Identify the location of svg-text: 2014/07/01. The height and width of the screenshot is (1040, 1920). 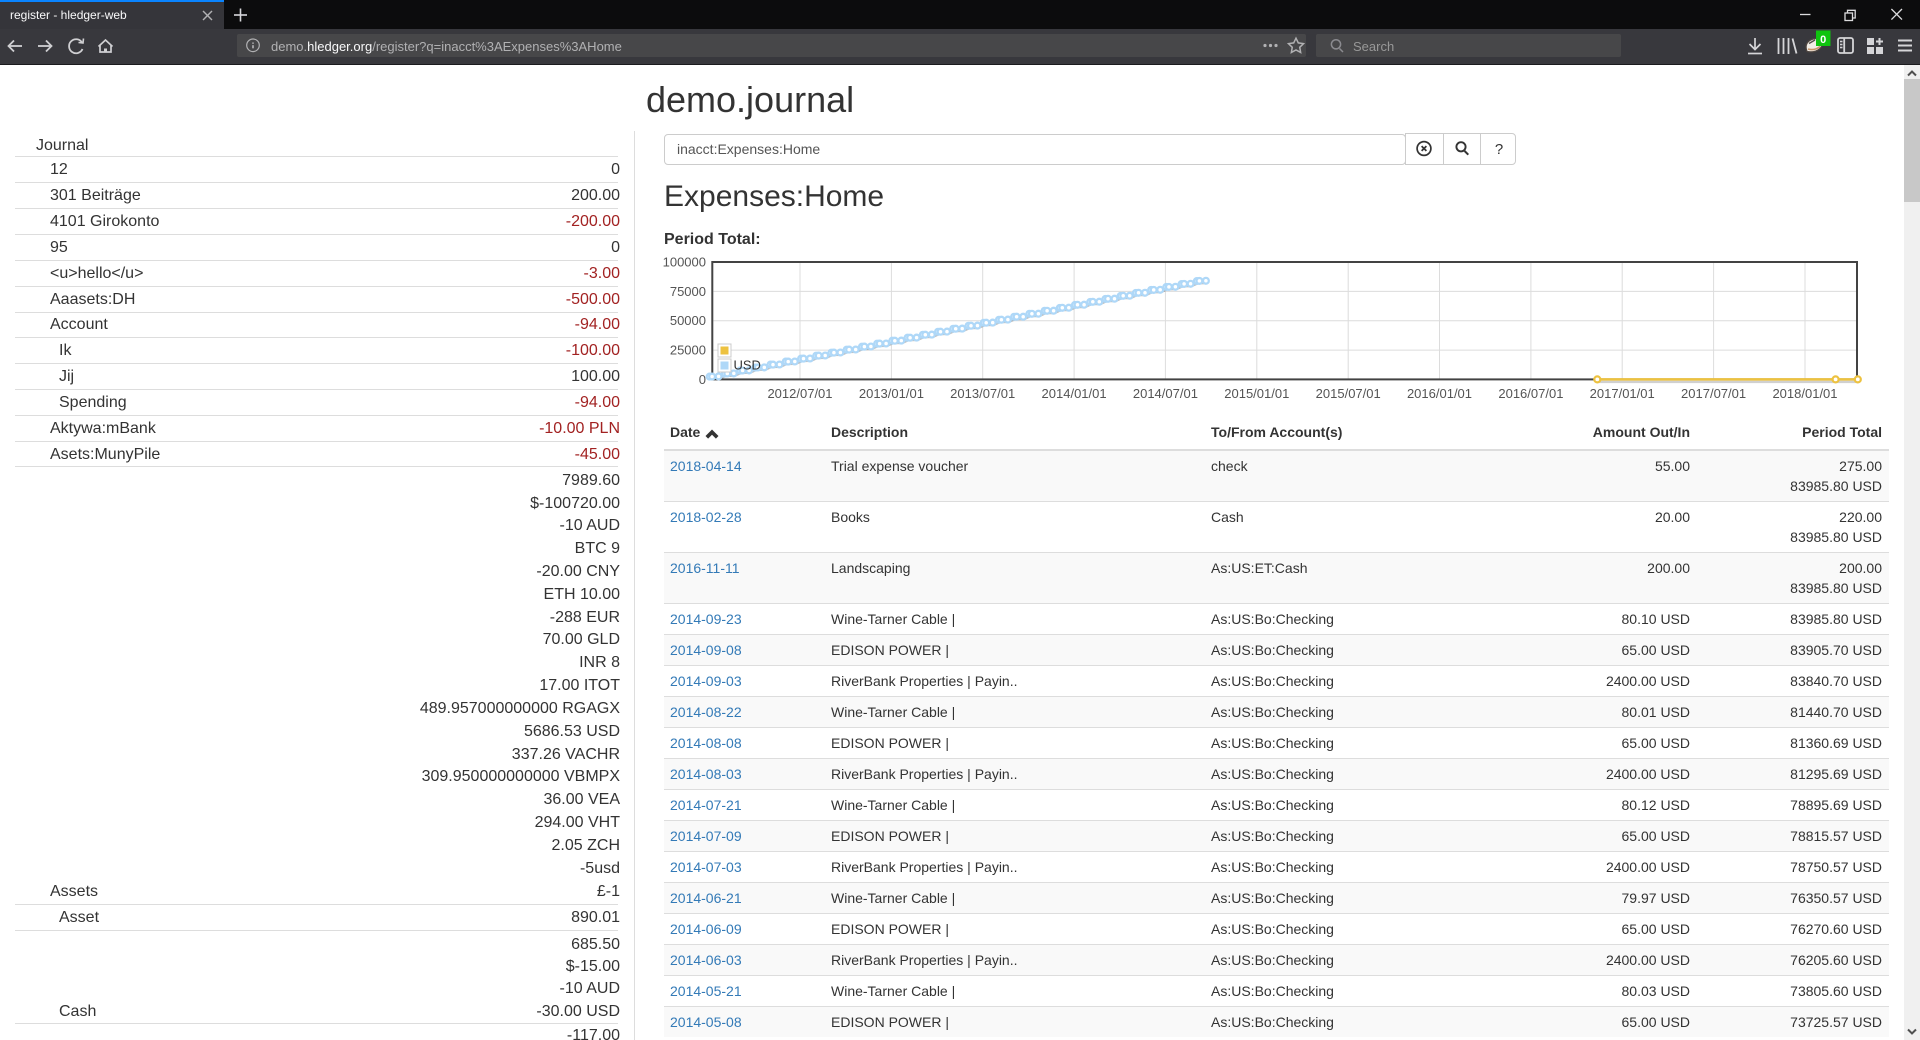
(1165, 393).